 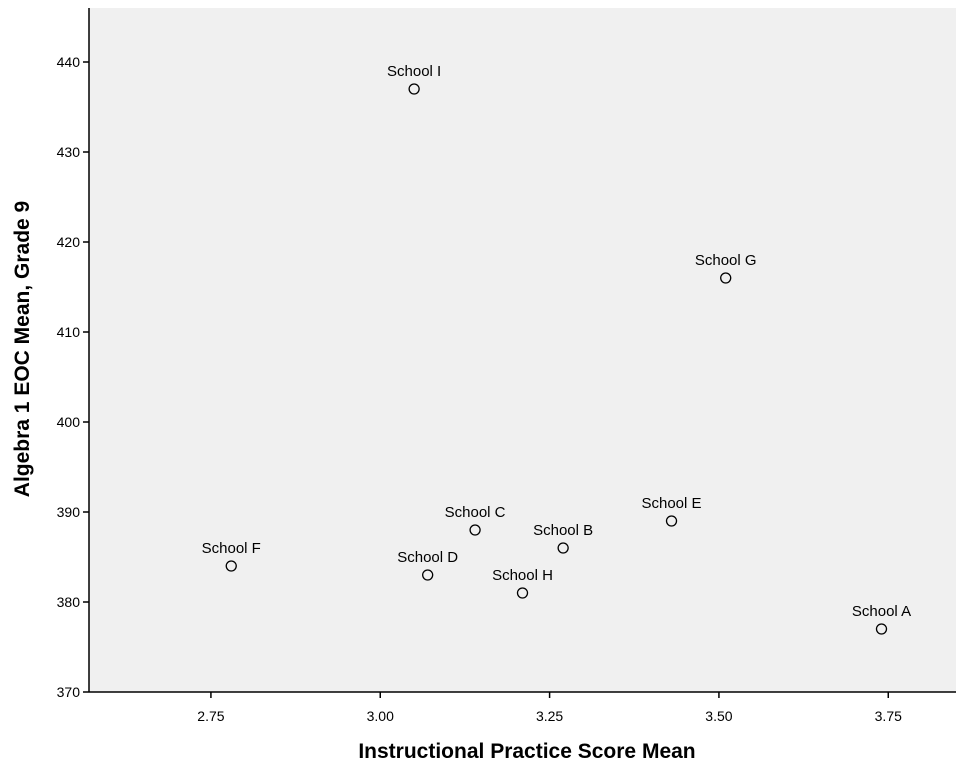 What do you see at coordinates (726, 260) in the screenshot?
I see `point-label: School G` at bounding box center [726, 260].